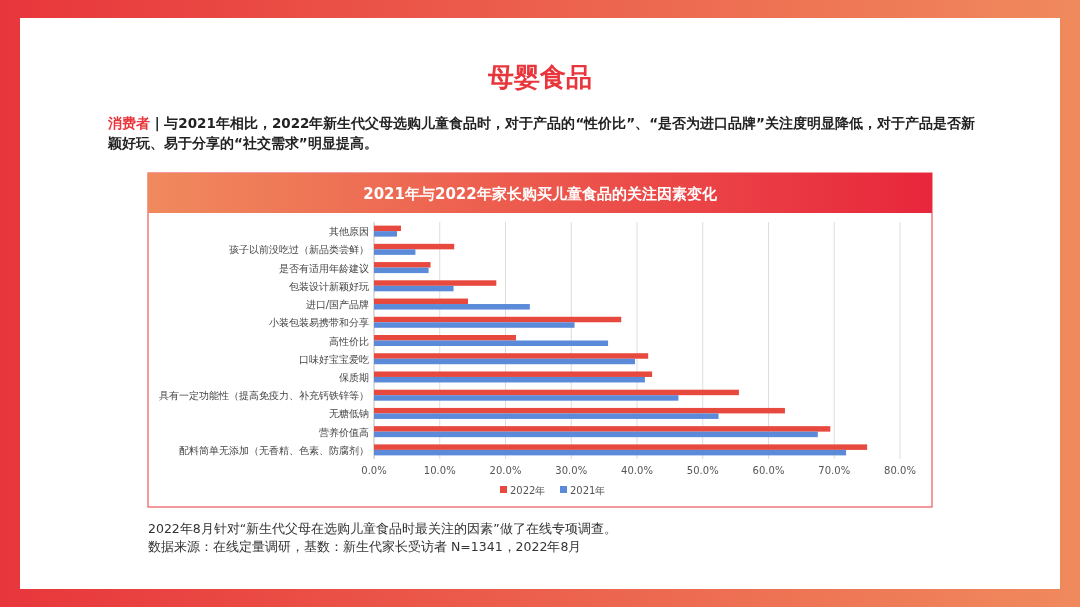 The image size is (1080, 607). Describe the element at coordinates (439, 470) in the screenshot. I see `x-tick-label: 10.0%` at that location.